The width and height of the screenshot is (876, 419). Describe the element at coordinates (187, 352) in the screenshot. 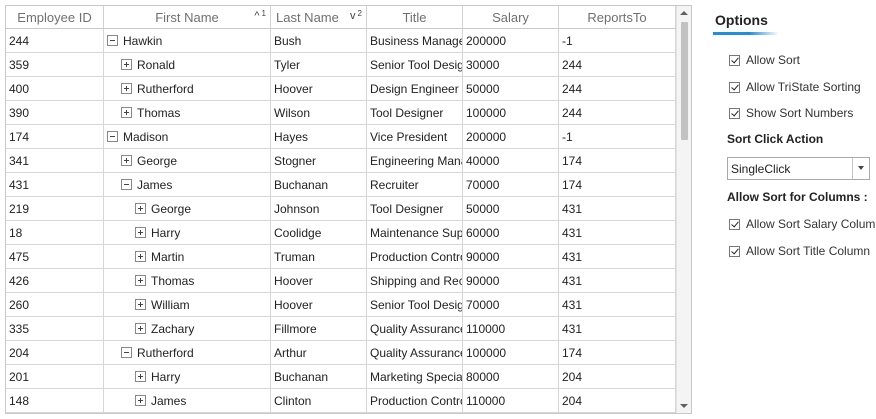

I see `cell-first-name: Rutherford` at that location.